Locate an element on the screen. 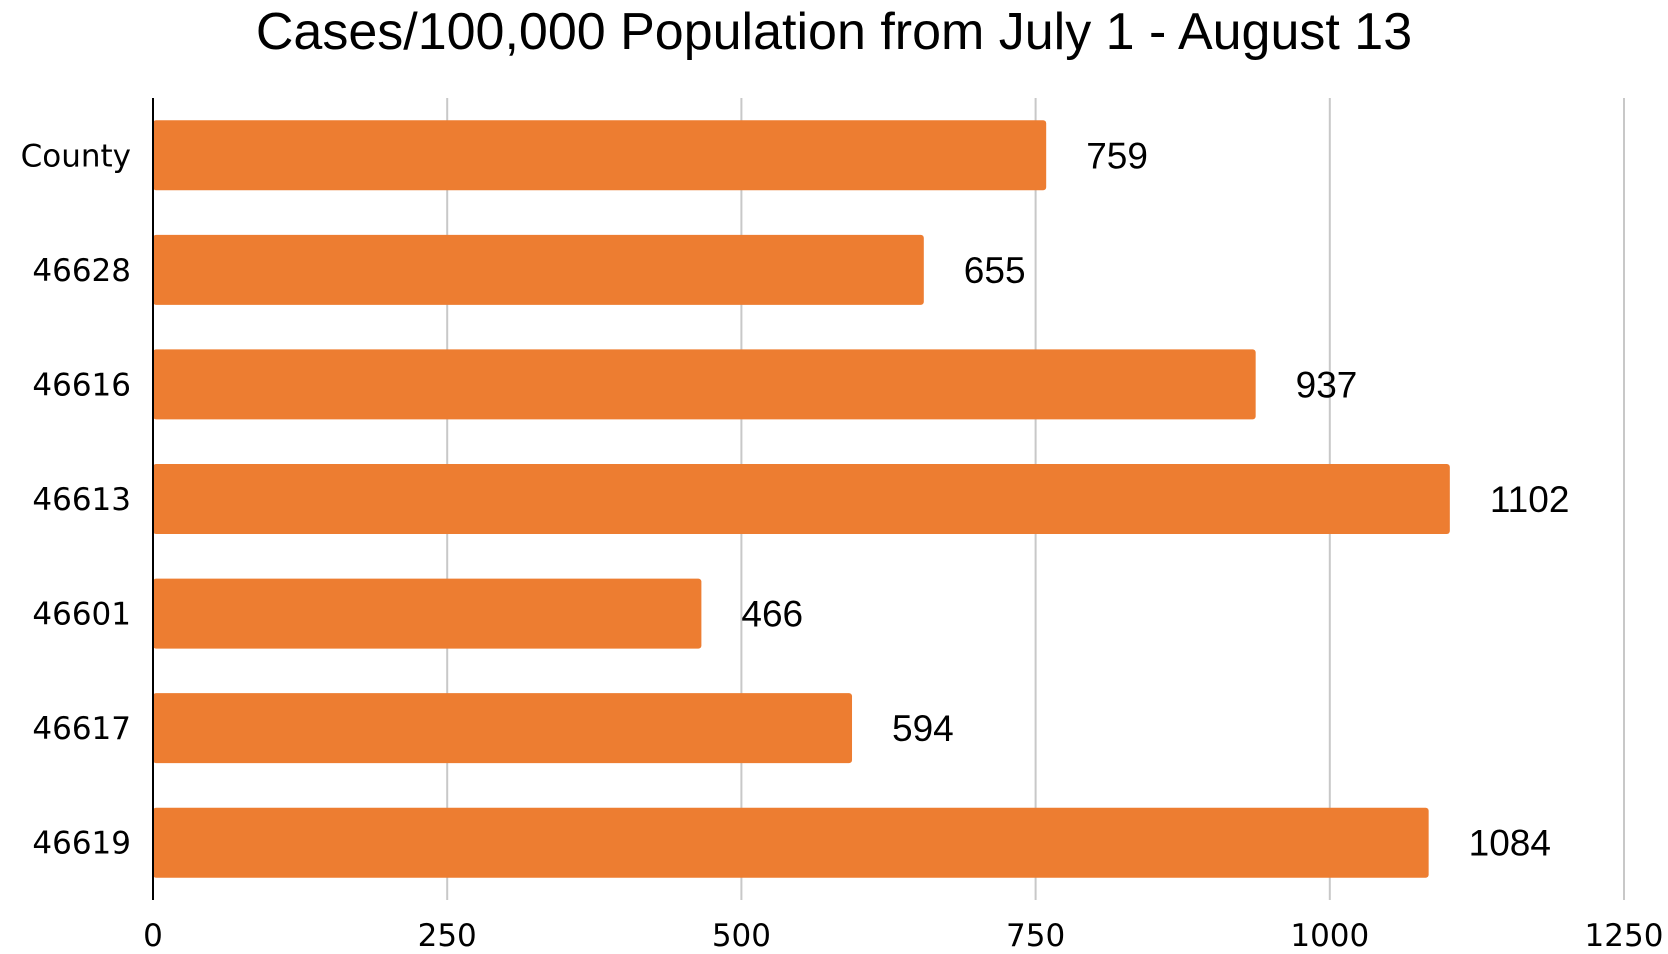  x-tick-label: 1250 is located at coordinates (1624, 936).